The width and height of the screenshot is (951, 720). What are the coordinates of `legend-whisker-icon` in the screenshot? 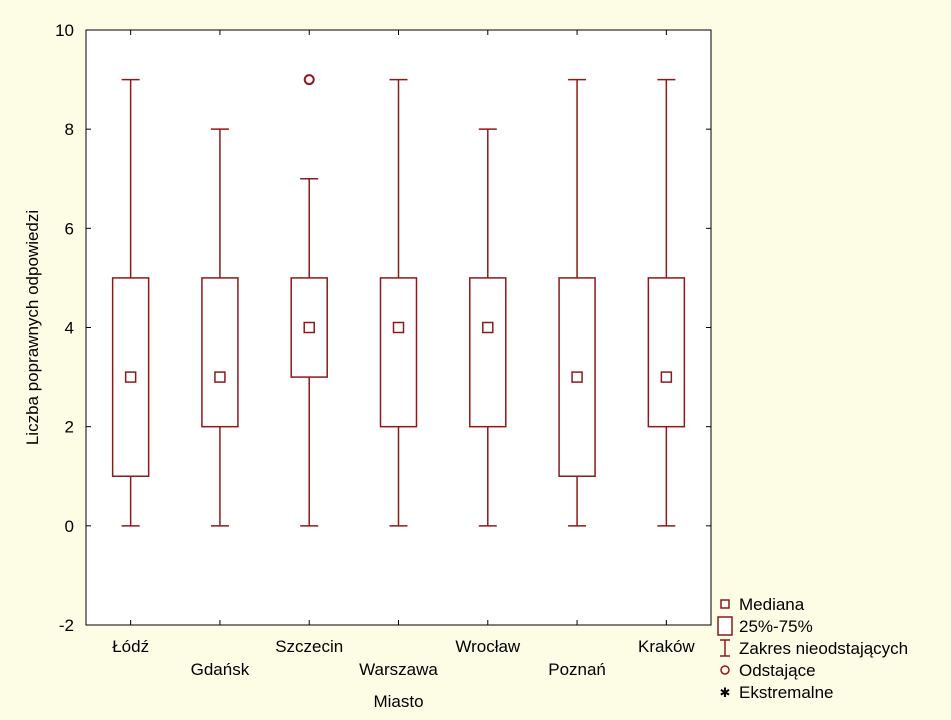 It's located at (725, 648).